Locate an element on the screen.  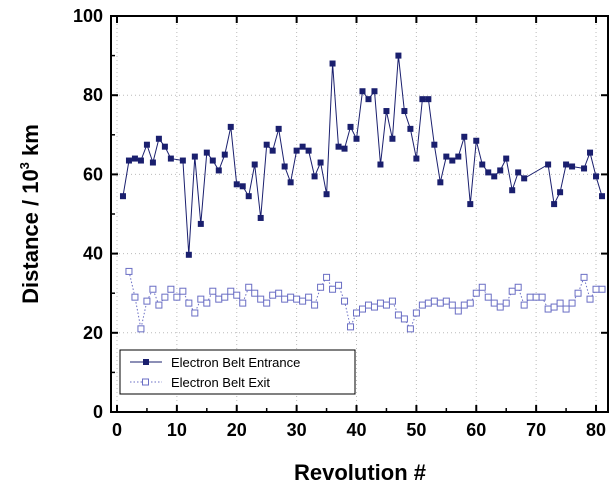
legend-box is located at coordinates (237, 372).